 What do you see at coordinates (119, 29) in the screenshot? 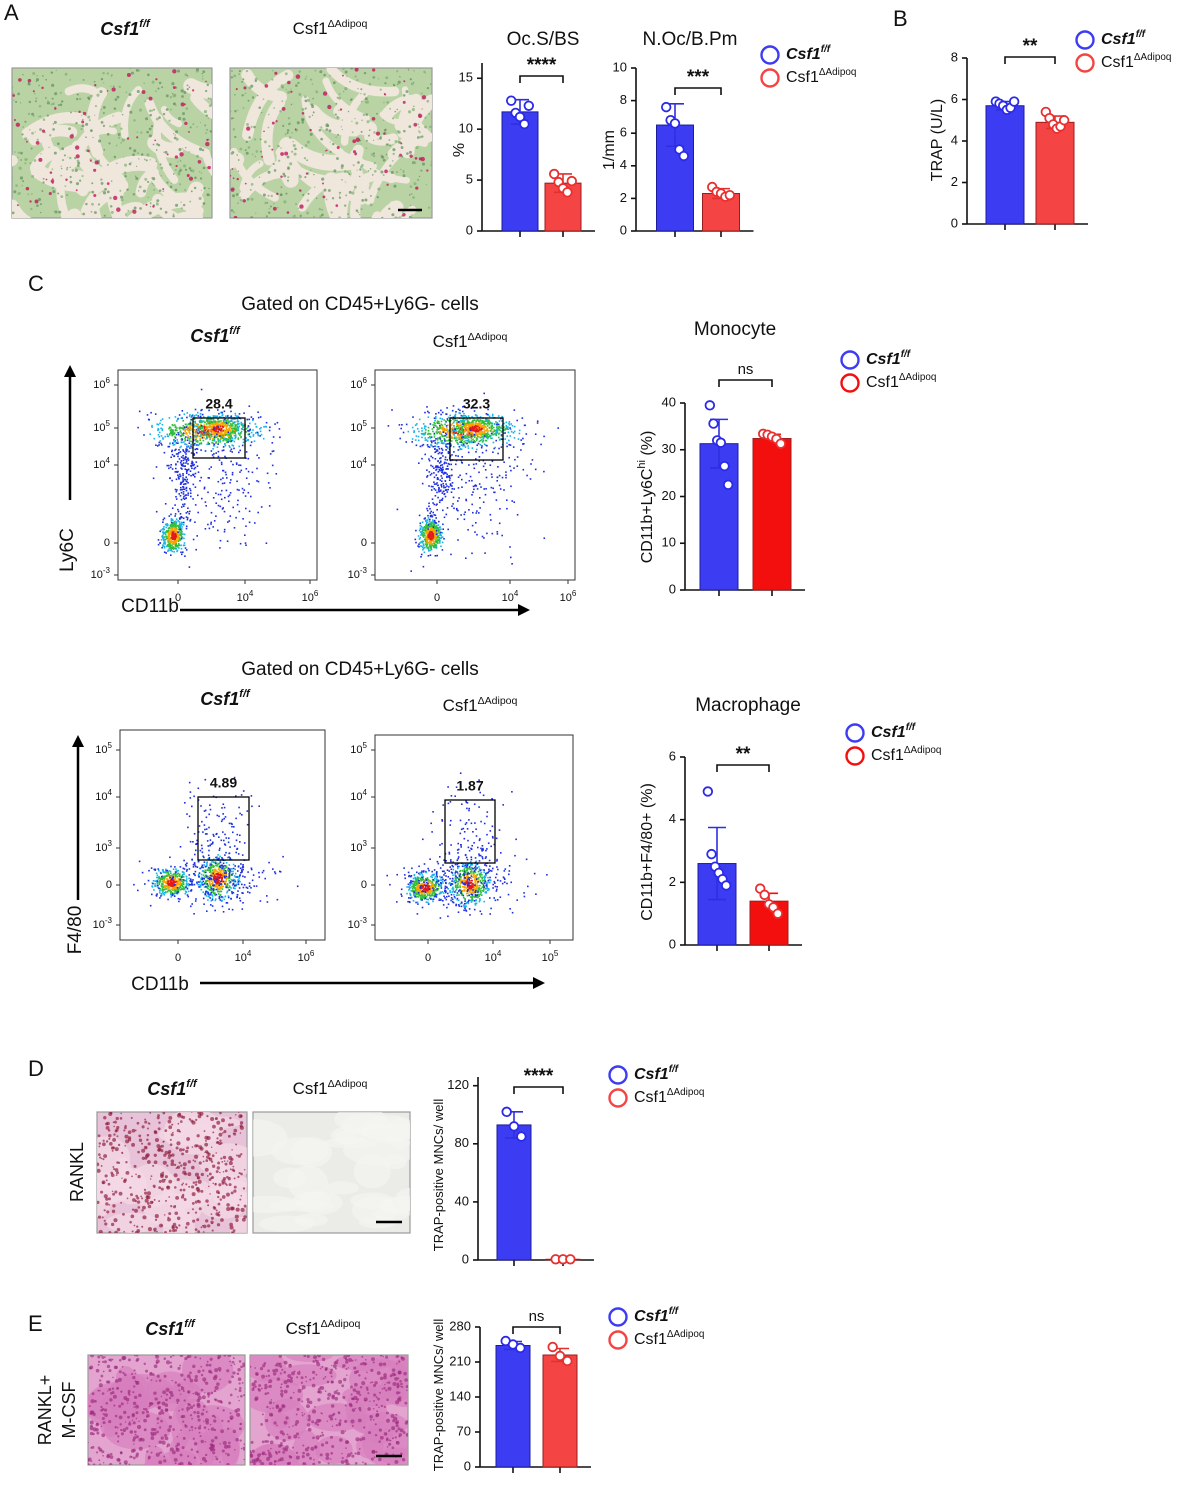
I see `text-span: Csf1` at bounding box center [119, 29].